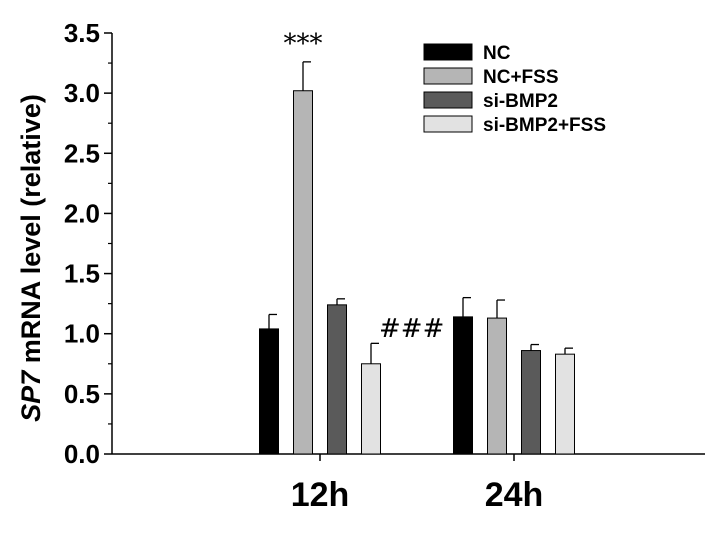 This screenshot has height=534, width=712. I want to click on y-tick-label: 1.5, so click(82, 274).